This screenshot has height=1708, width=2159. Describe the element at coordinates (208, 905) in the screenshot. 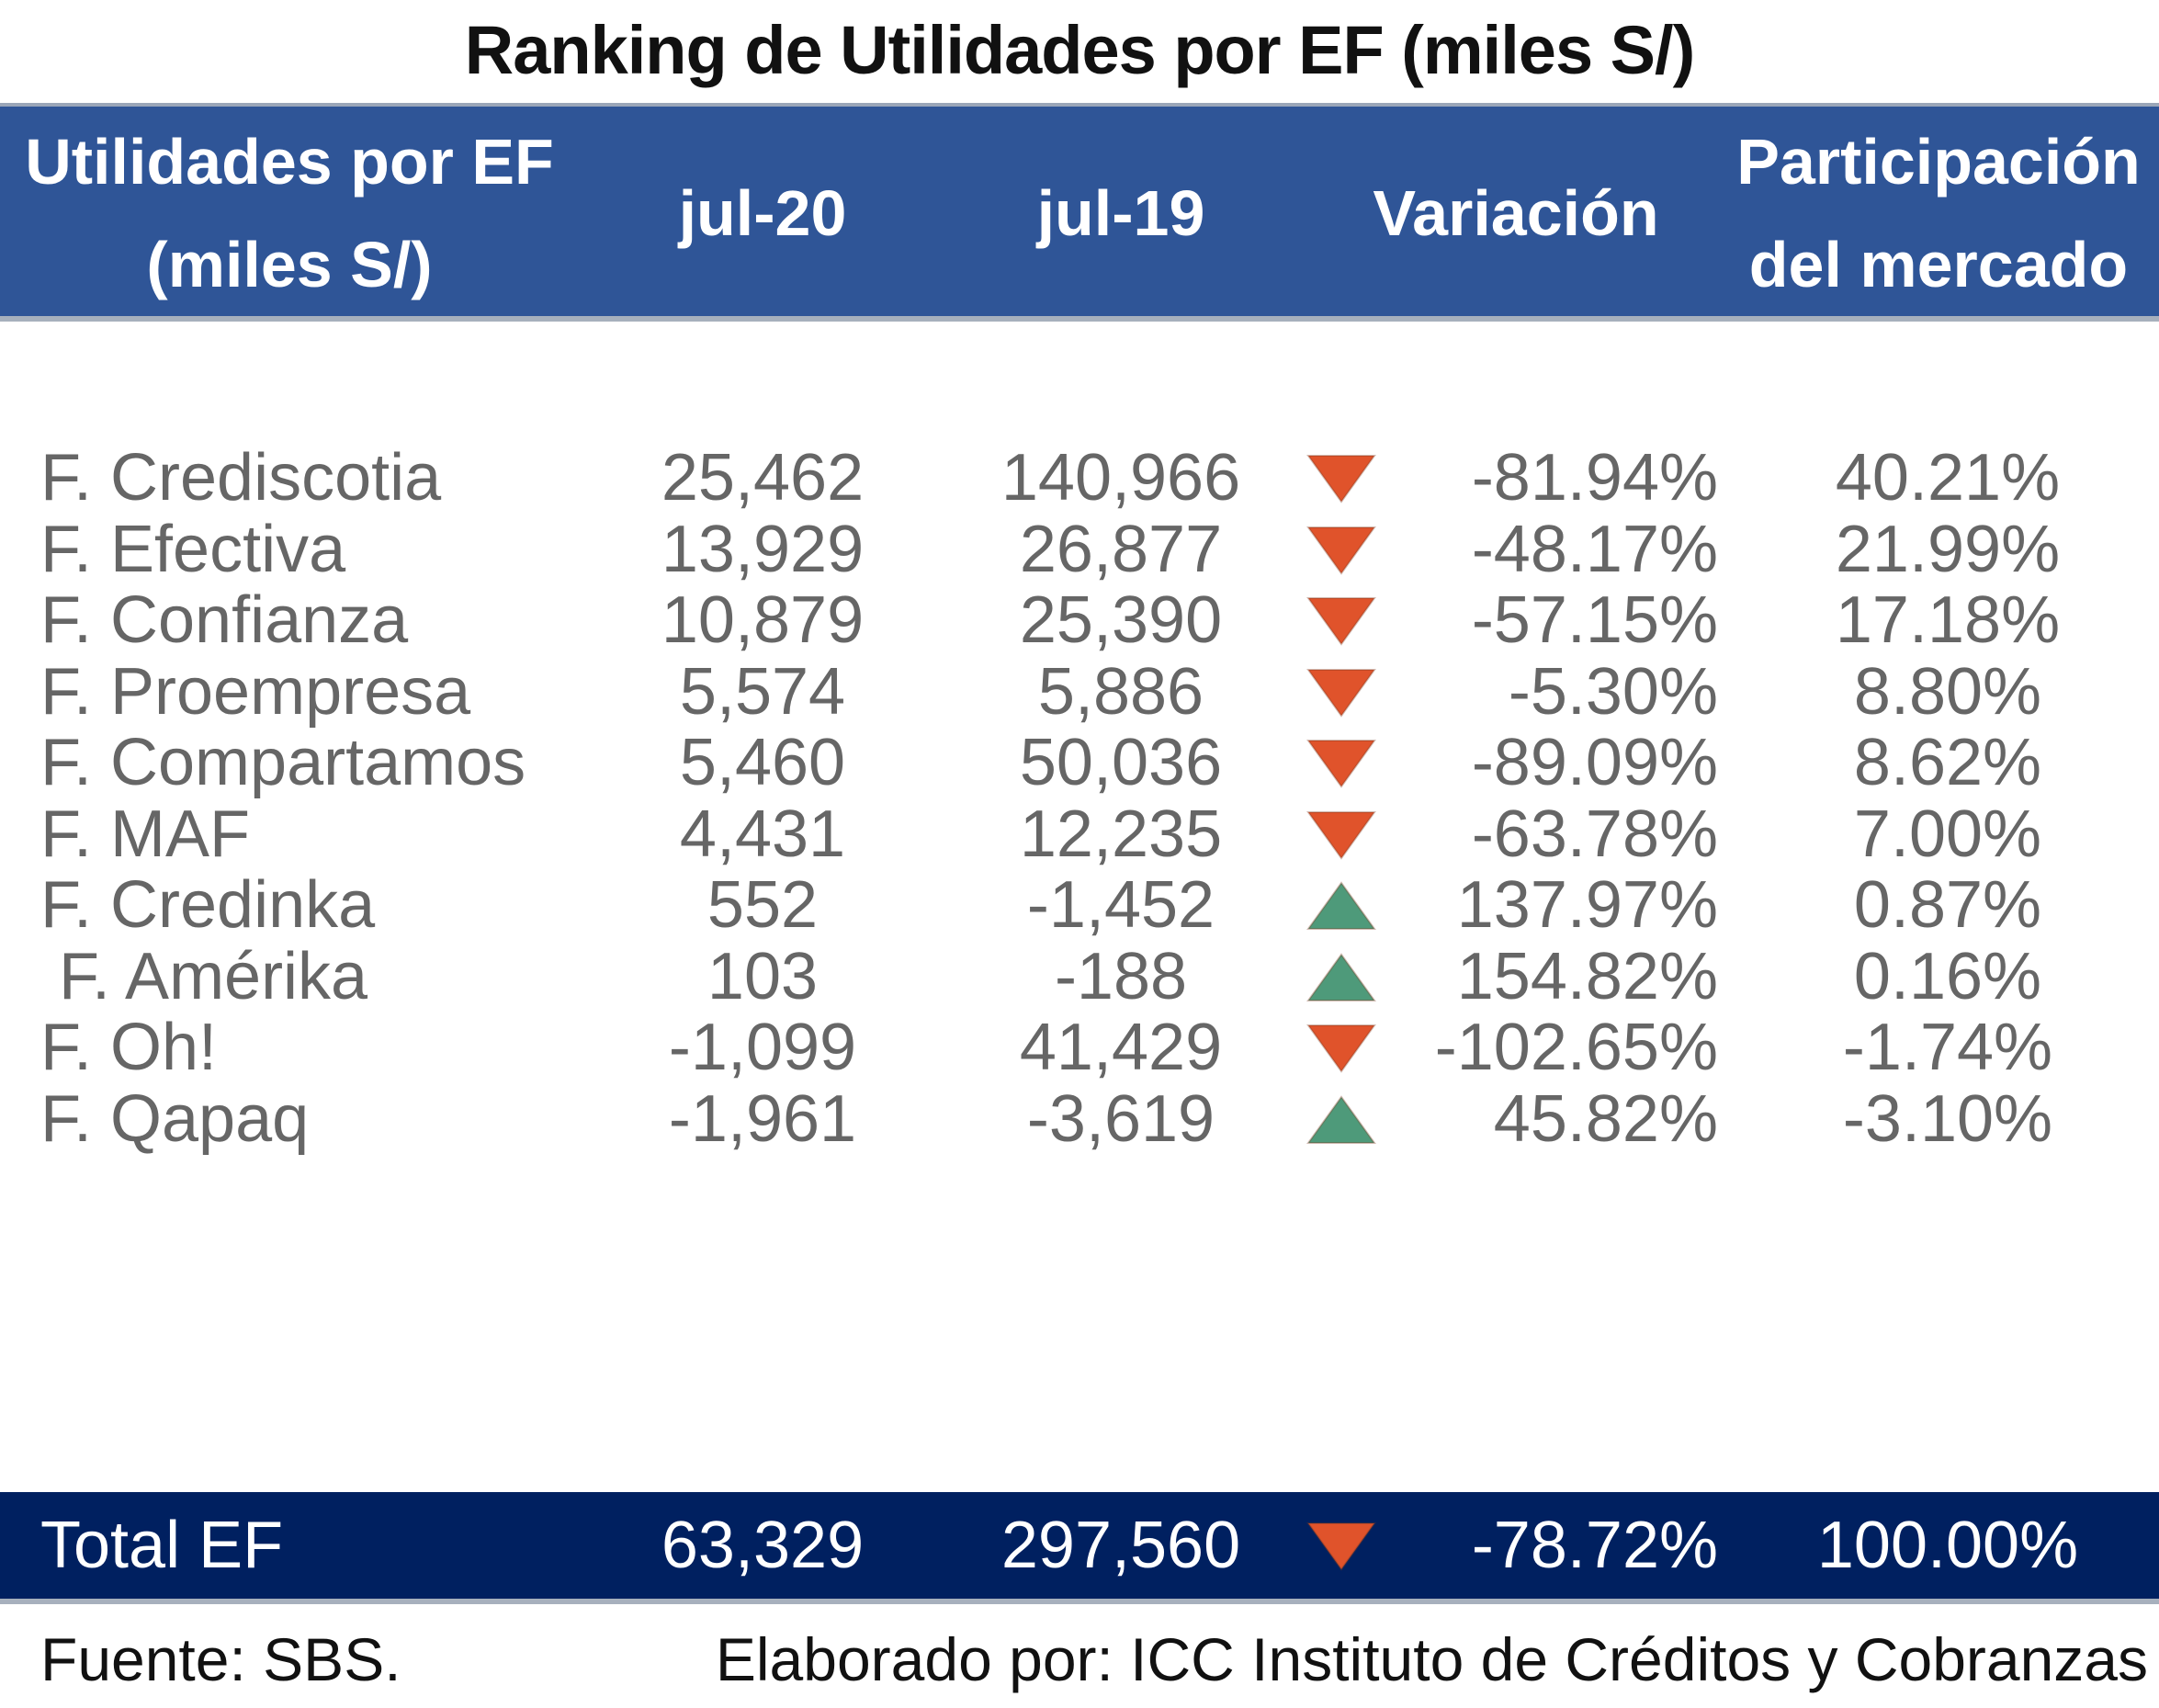

I see `row-name: F. Credinka` at that location.